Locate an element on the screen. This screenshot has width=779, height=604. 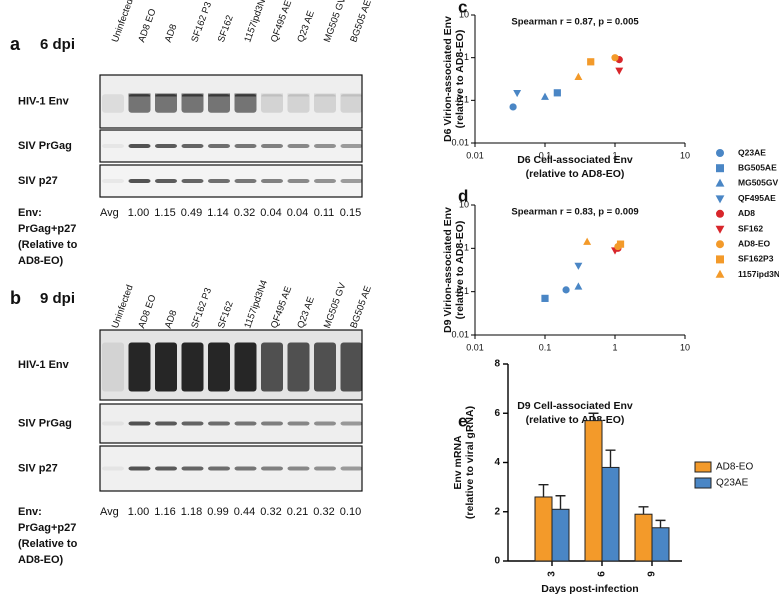
lane-label: SF162 P3 is located at coordinates (201, 21).